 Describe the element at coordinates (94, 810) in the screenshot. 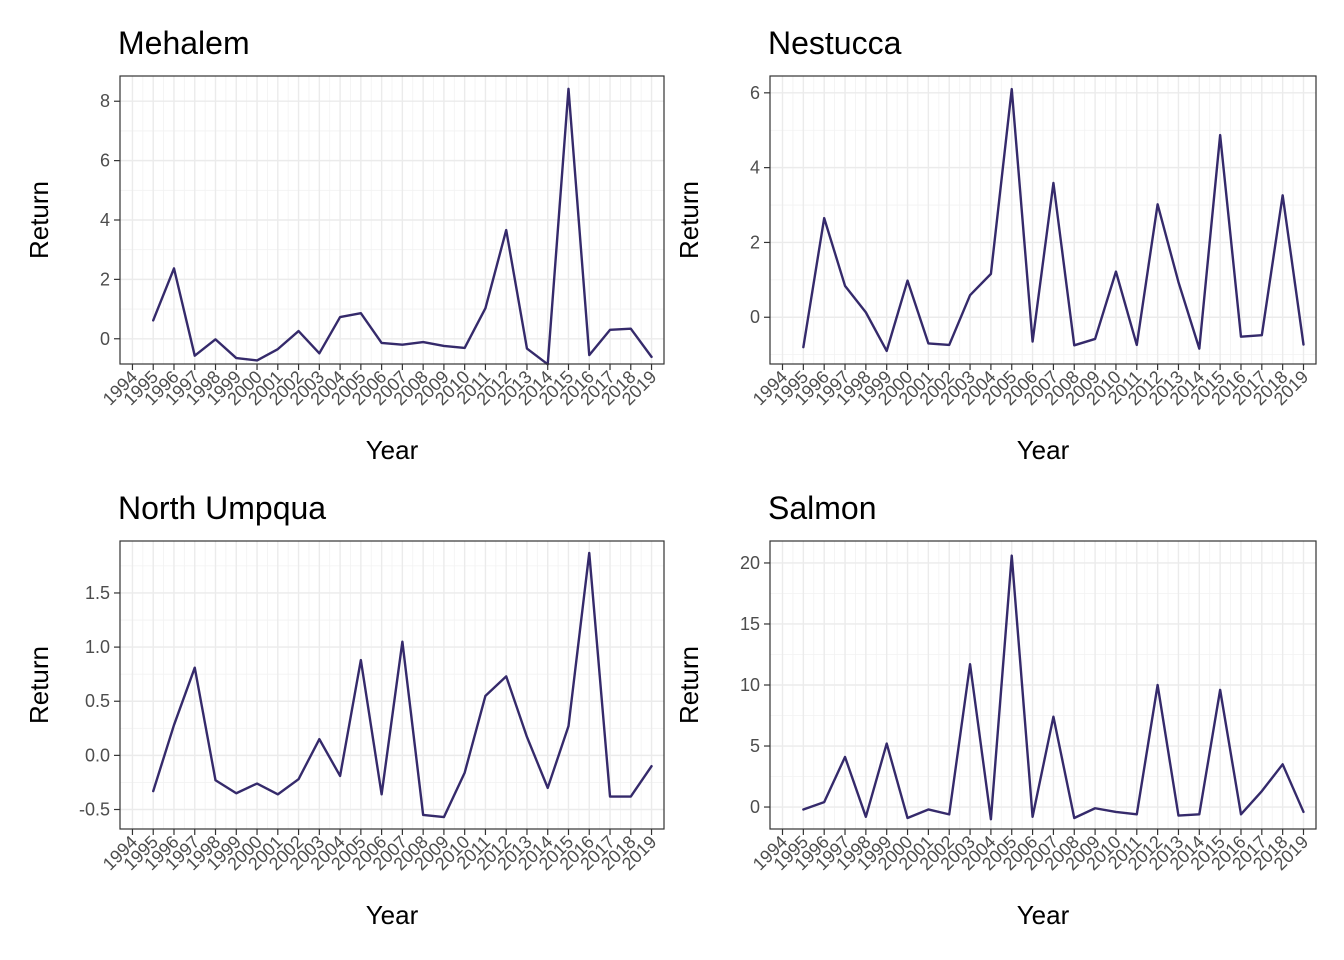

I see `y-tick-label: -0.5` at that location.